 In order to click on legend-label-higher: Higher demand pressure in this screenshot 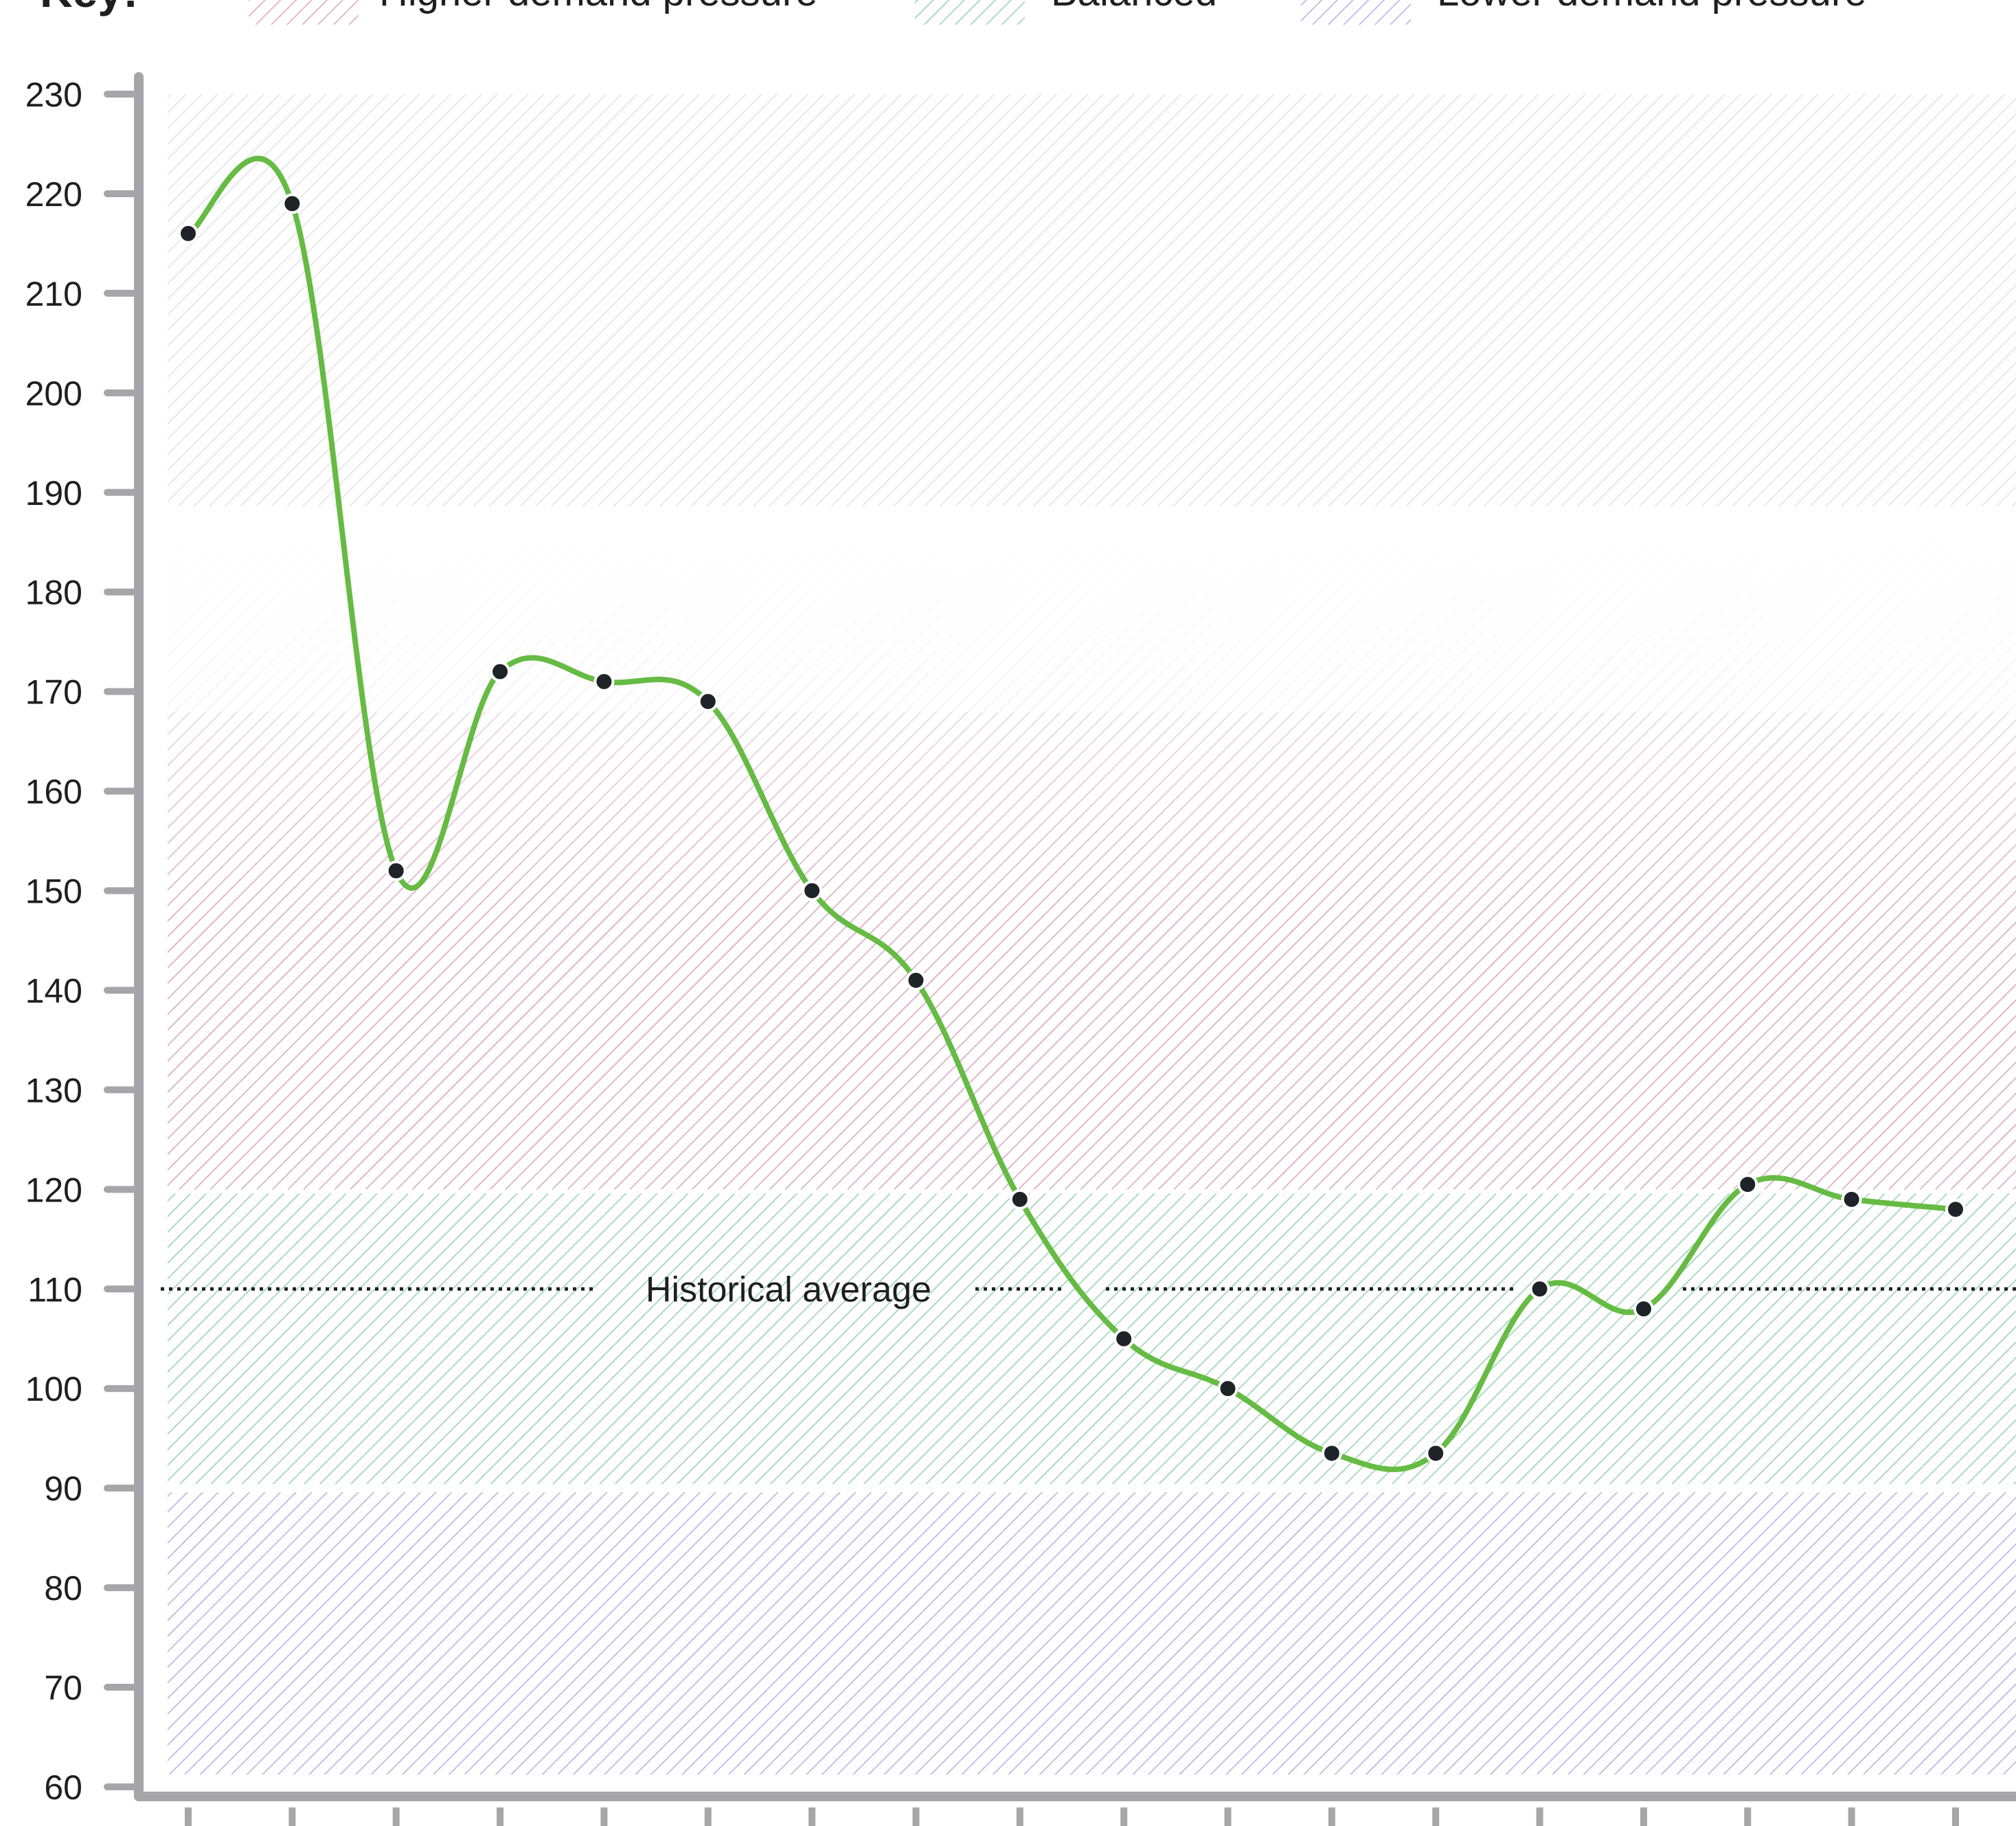, I will do `click(598, 7)`.